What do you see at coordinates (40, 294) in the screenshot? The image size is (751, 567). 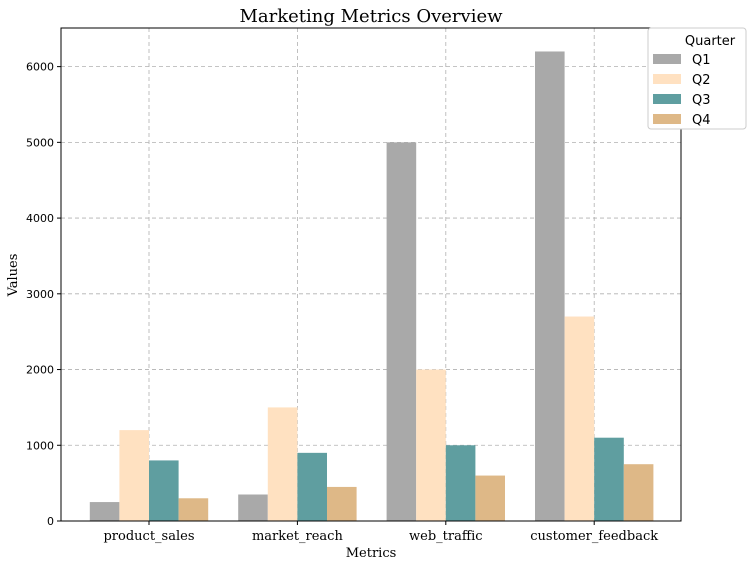 I see `y-tick-label: 3000` at bounding box center [40, 294].